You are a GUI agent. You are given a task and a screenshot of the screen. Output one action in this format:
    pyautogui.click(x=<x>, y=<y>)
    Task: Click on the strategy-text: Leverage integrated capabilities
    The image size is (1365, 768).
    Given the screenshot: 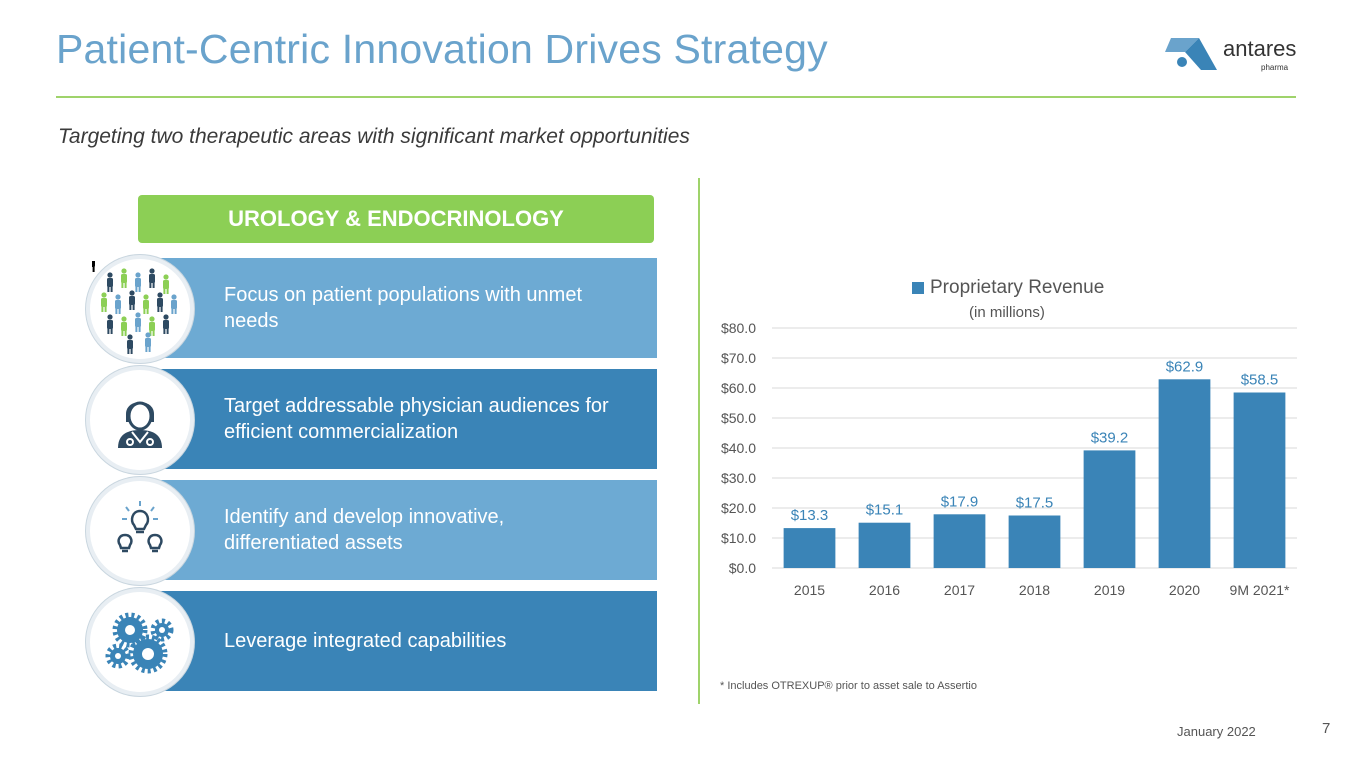 What is the action you would take?
    pyautogui.click(x=365, y=641)
    